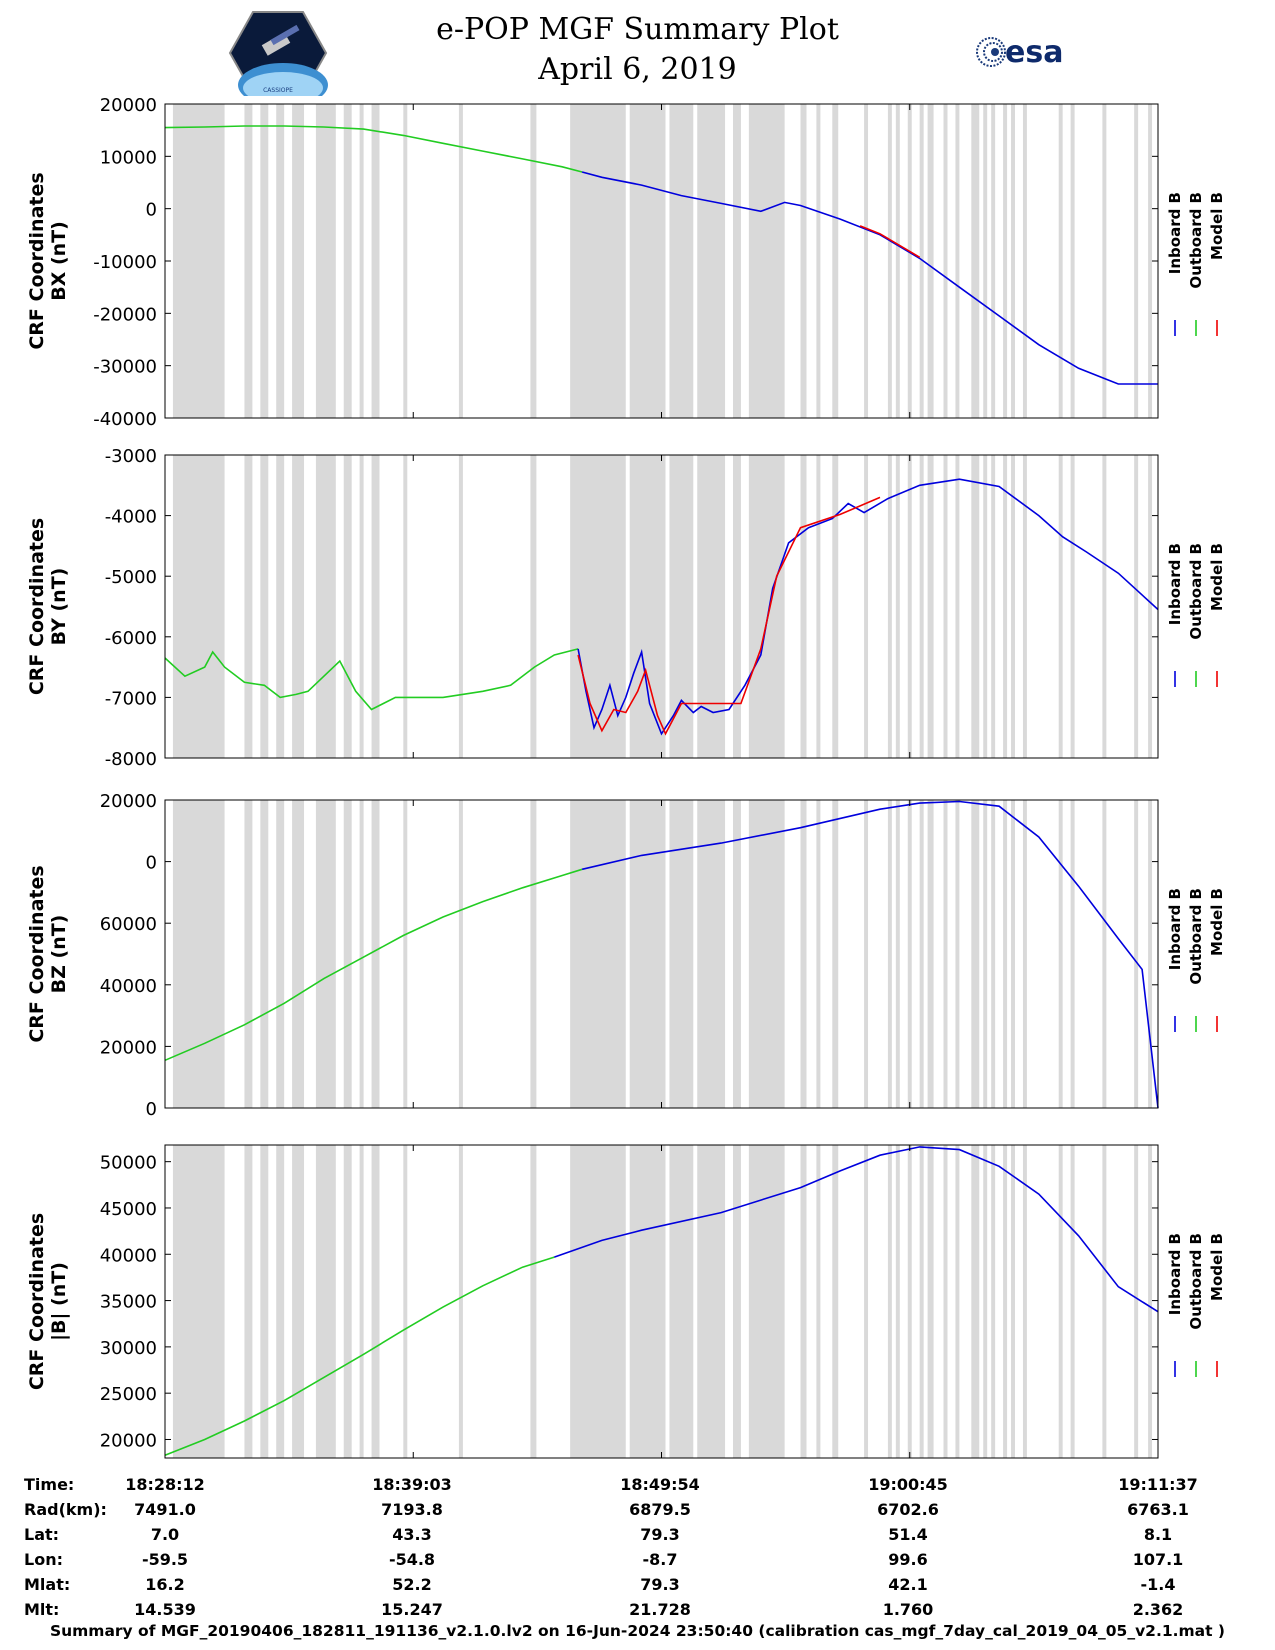 The height and width of the screenshot is (1650, 1275). I want to click on y-tick-label: -3000, so click(131, 456).